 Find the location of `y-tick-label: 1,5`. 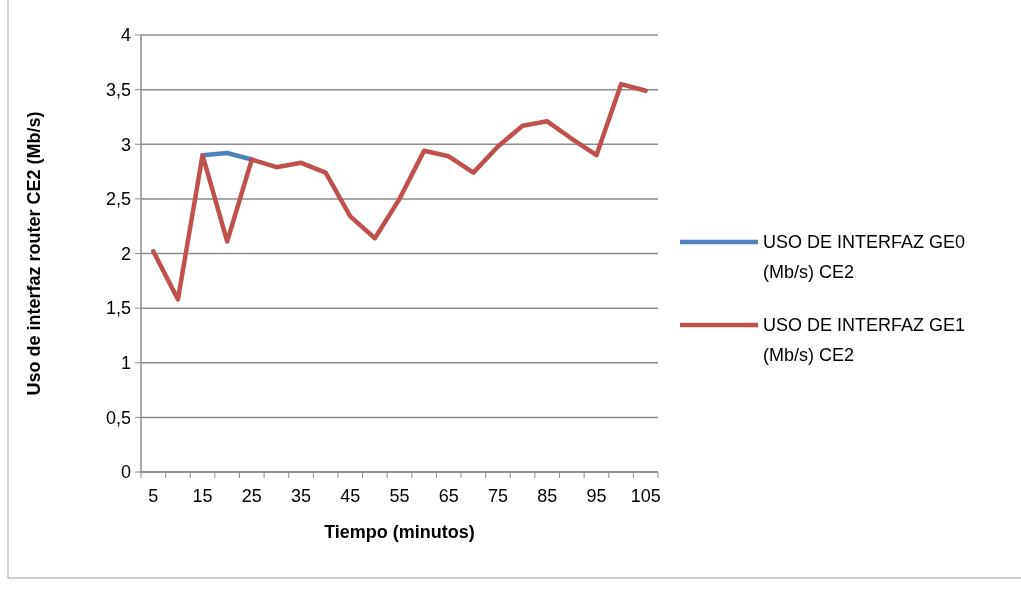

y-tick-label: 1,5 is located at coordinates (118, 308).